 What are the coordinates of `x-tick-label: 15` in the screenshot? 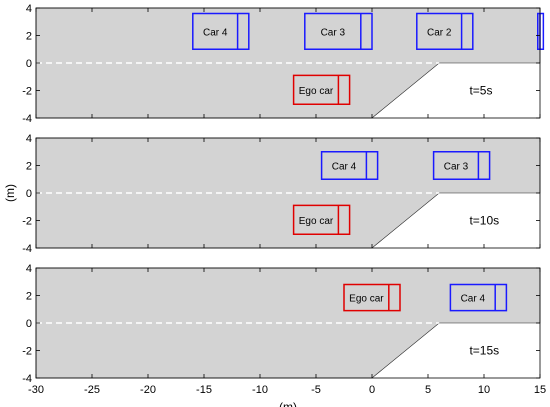 It's located at (540, 390).